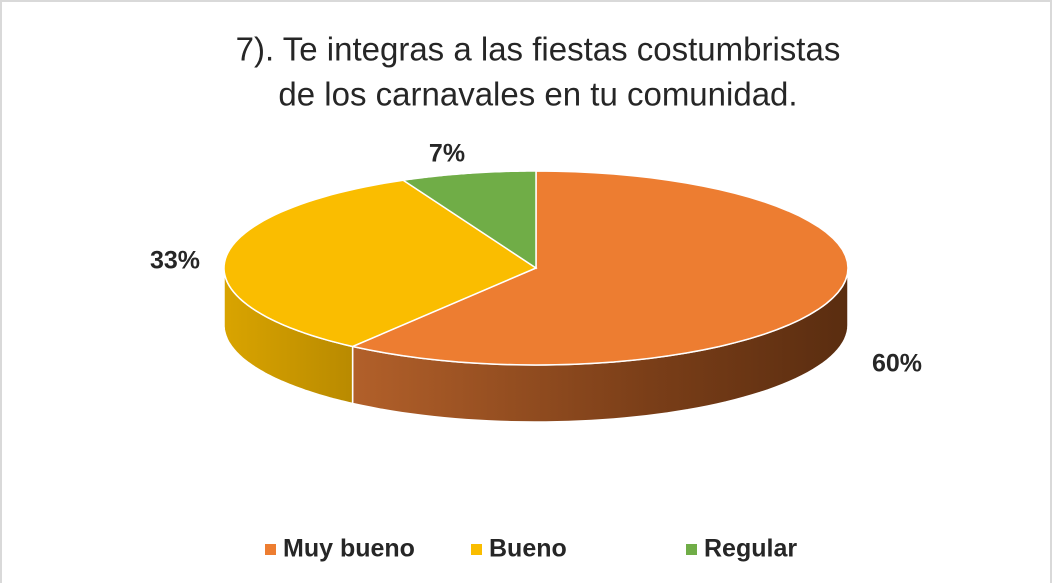 Image resolution: width=1053 pixels, height=583 pixels. I want to click on legend-label: Regular, so click(750, 549).